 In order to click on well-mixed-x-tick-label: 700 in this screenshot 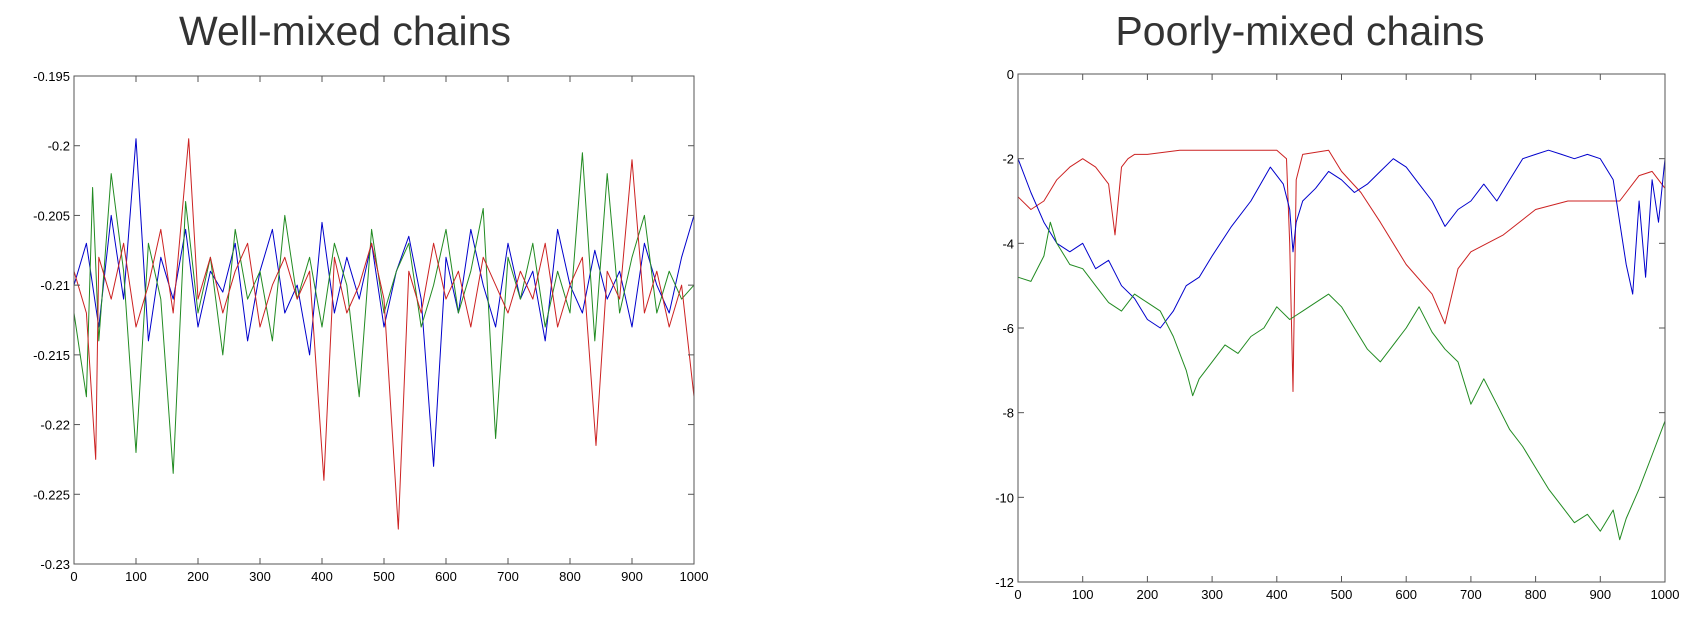, I will do `click(508, 576)`.